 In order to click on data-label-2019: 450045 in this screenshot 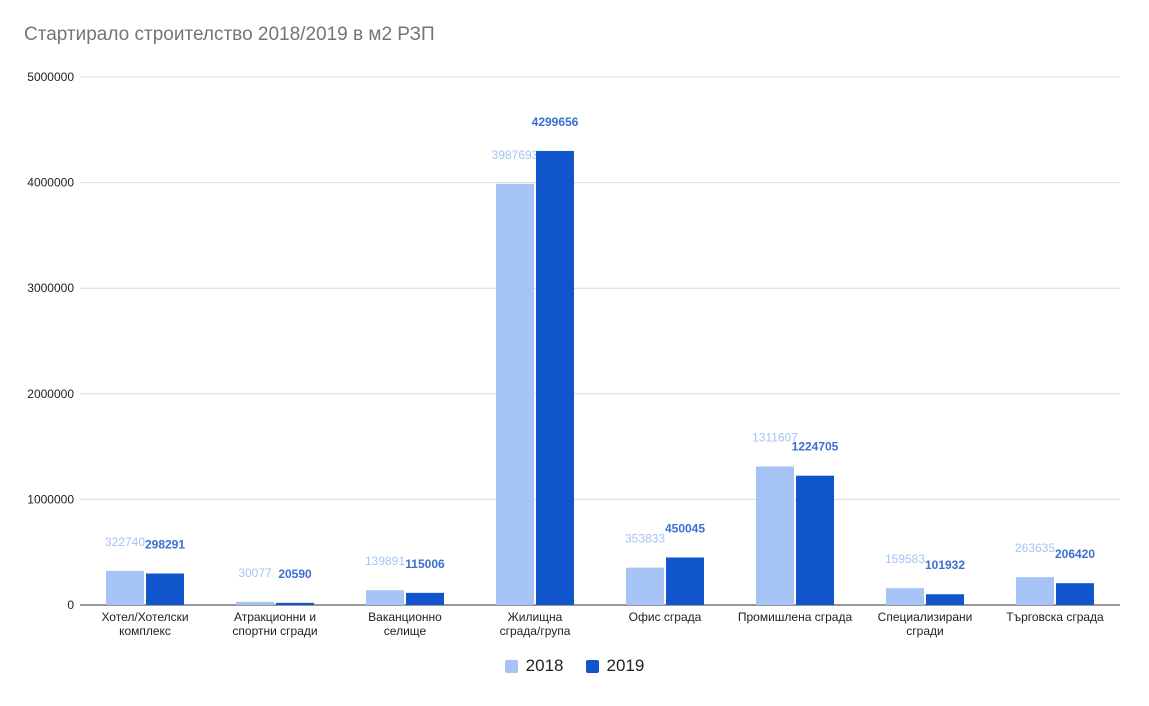, I will do `click(685, 528)`.